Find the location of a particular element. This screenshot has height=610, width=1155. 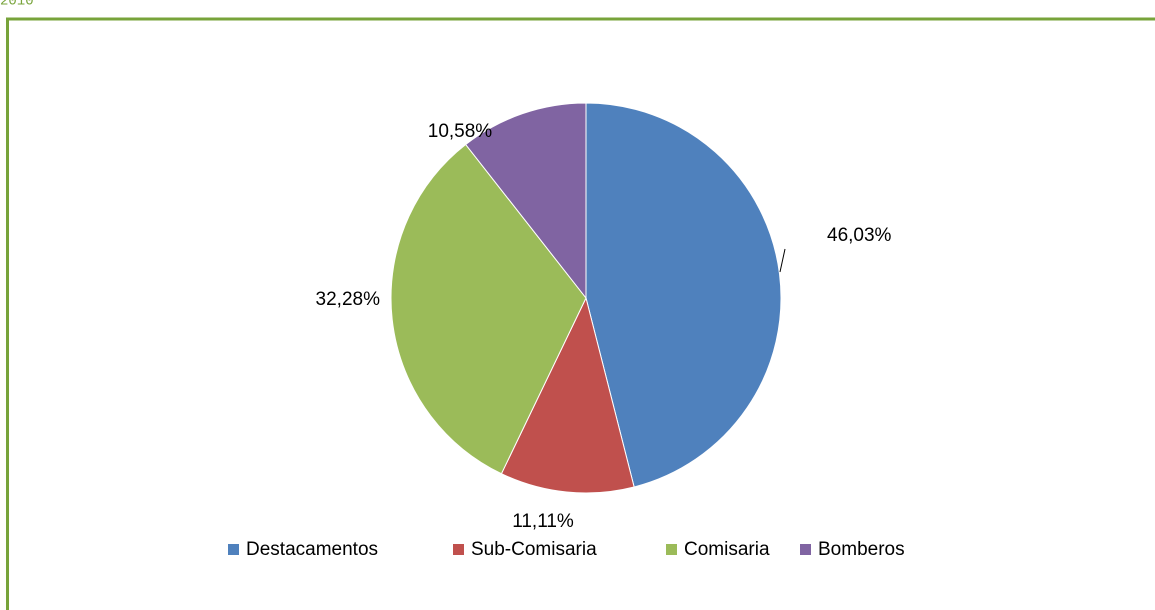

data-label: 46,03% is located at coordinates (859, 235).